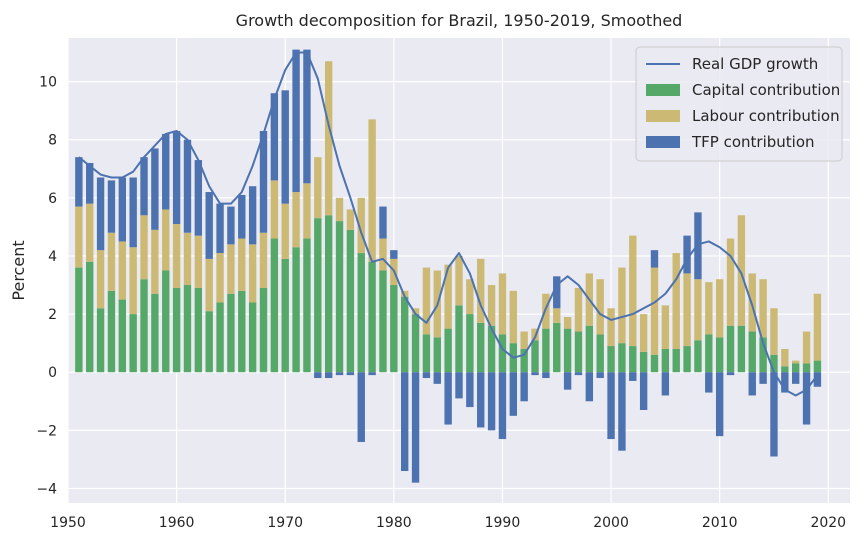  What do you see at coordinates (328, 138) in the screenshot?
I see `bar-labour-1974` at bounding box center [328, 138].